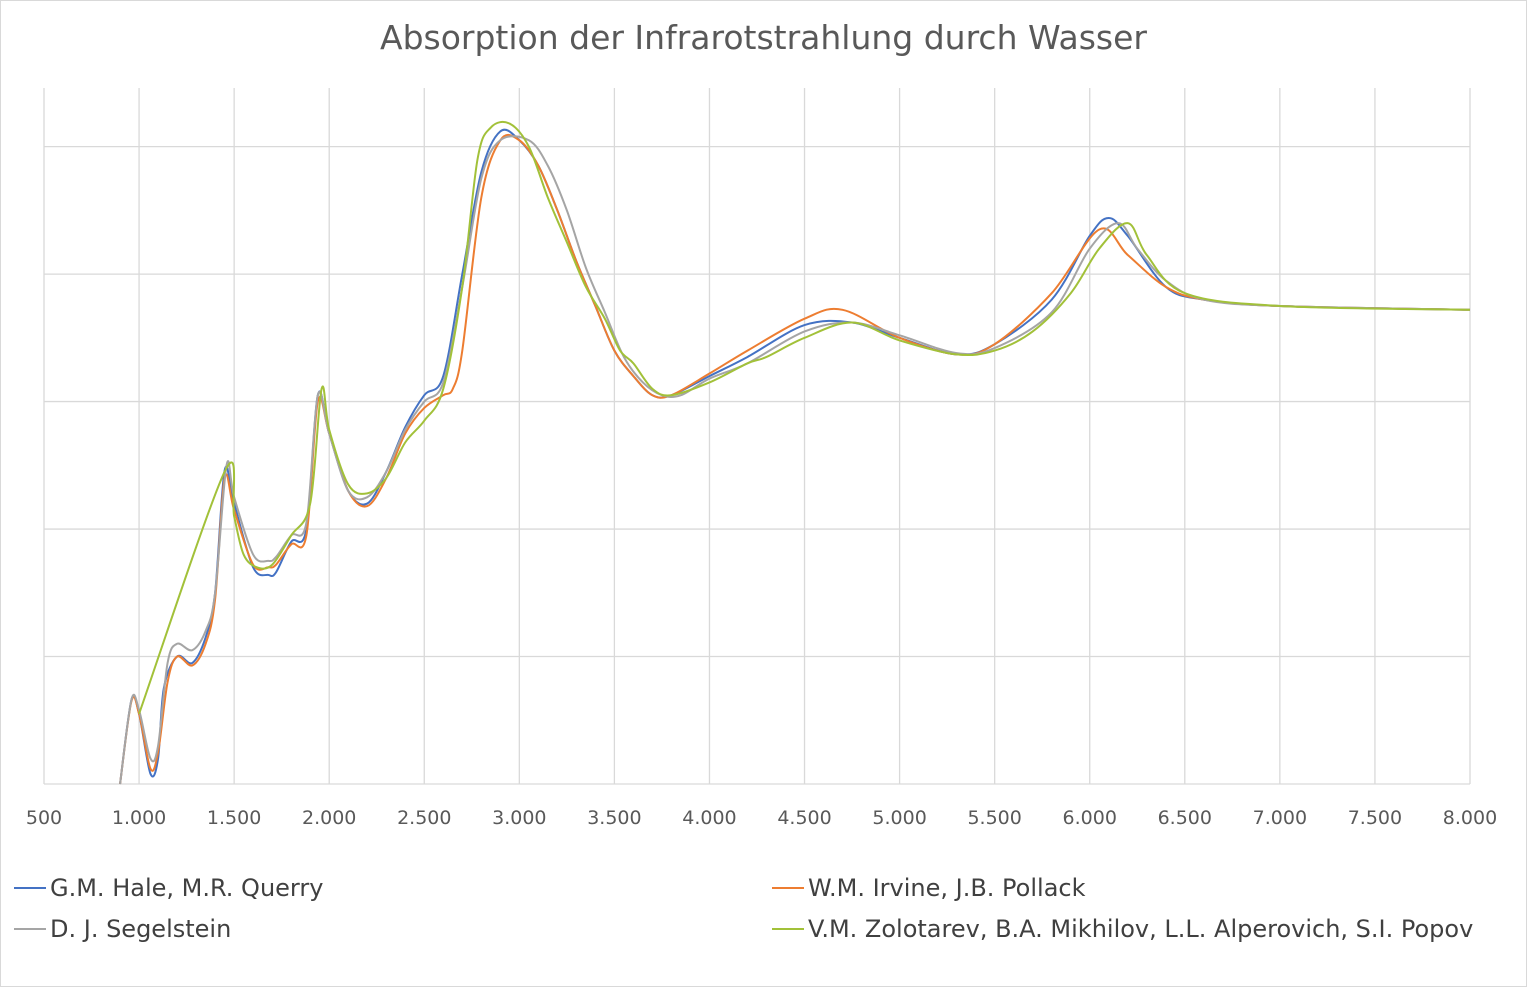  Describe the element at coordinates (709, 818) in the screenshot. I see `x-tick-label: 4.000` at that location.